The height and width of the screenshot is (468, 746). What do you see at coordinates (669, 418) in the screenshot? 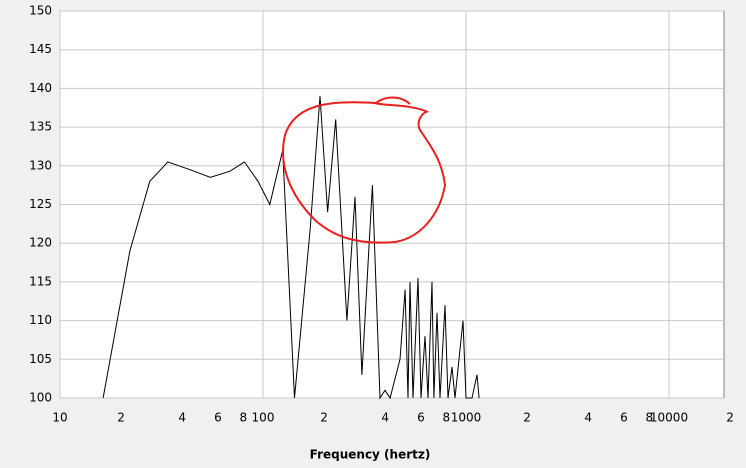
I see `x-tick-label: 10000` at bounding box center [669, 418].